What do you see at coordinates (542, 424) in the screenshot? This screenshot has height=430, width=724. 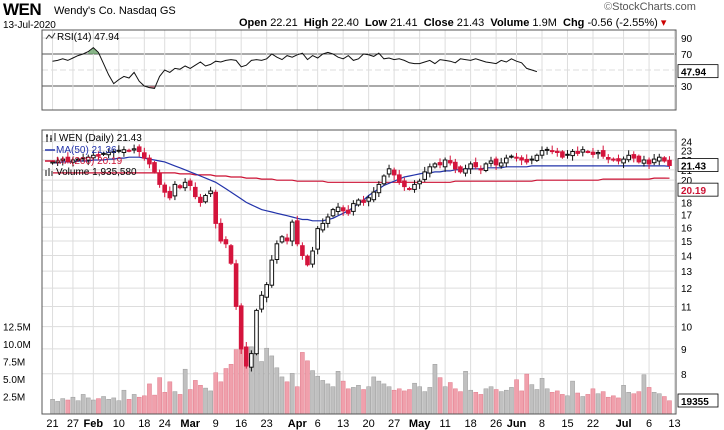 I see `x-tick-label: 8` at bounding box center [542, 424].